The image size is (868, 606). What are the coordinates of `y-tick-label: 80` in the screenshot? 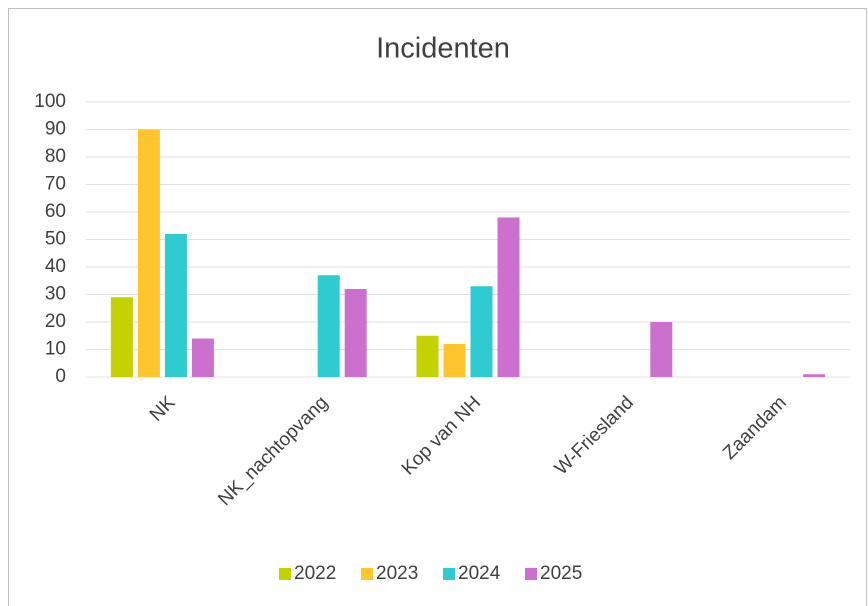 It's located at (55, 156).